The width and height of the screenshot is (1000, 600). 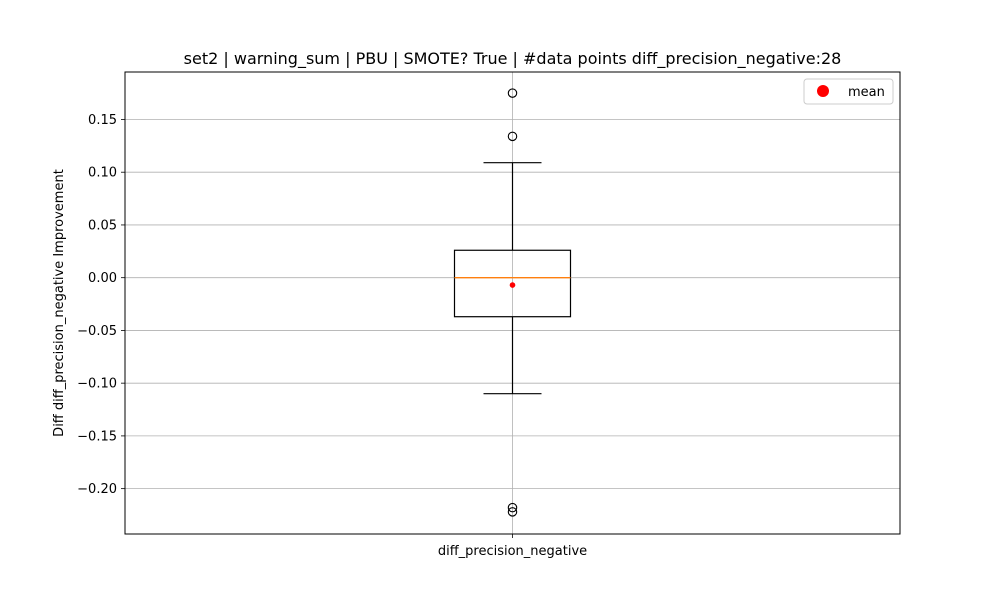 What do you see at coordinates (823, 91) in the screenshot?
I see `legend-mean-marker` at bounding box center [823, 91].